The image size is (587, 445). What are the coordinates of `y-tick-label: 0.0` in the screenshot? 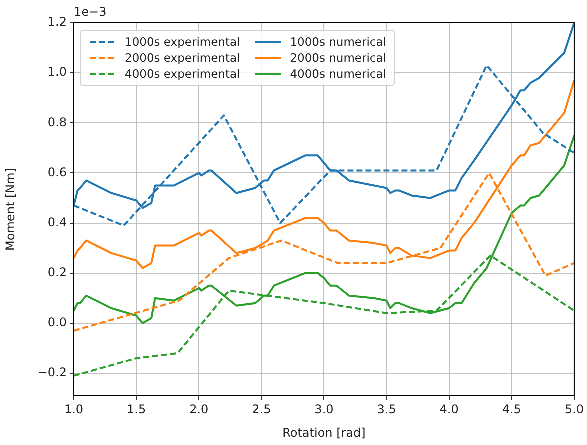 It's located at (57, 323).